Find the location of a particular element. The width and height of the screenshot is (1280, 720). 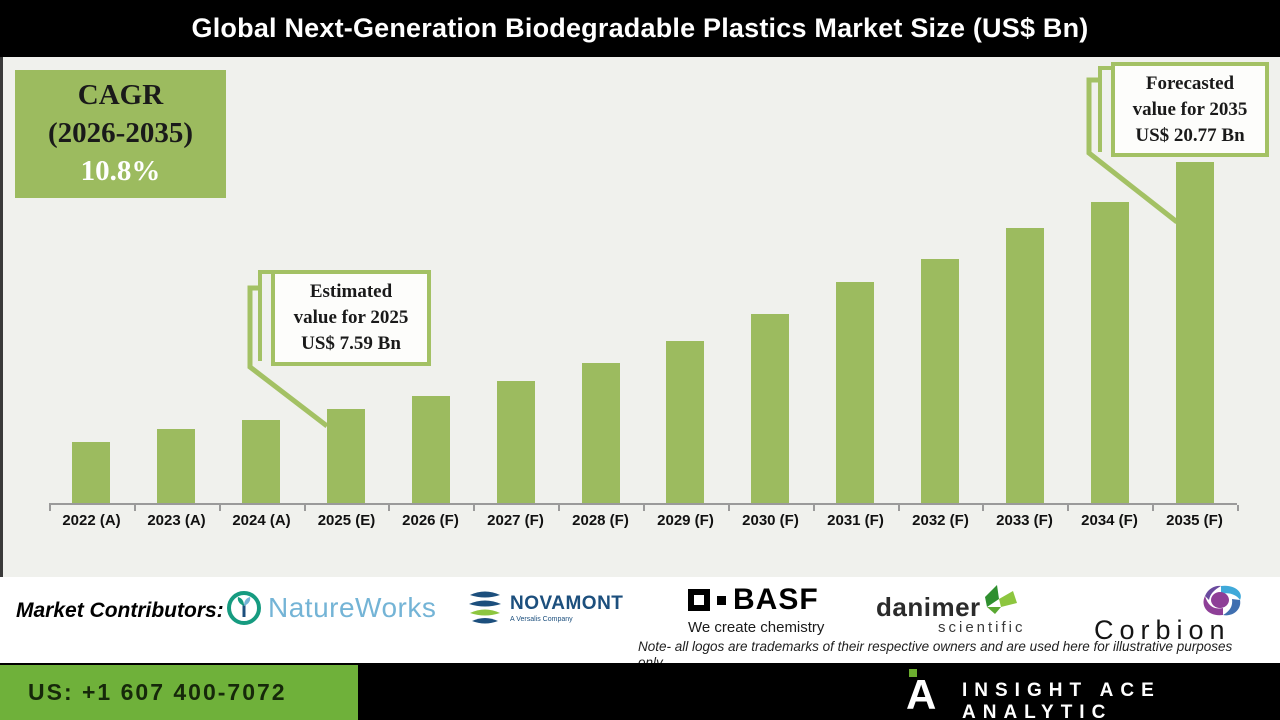

novamont-subtext: A Versalis Company is located at coordinates (541, 619).